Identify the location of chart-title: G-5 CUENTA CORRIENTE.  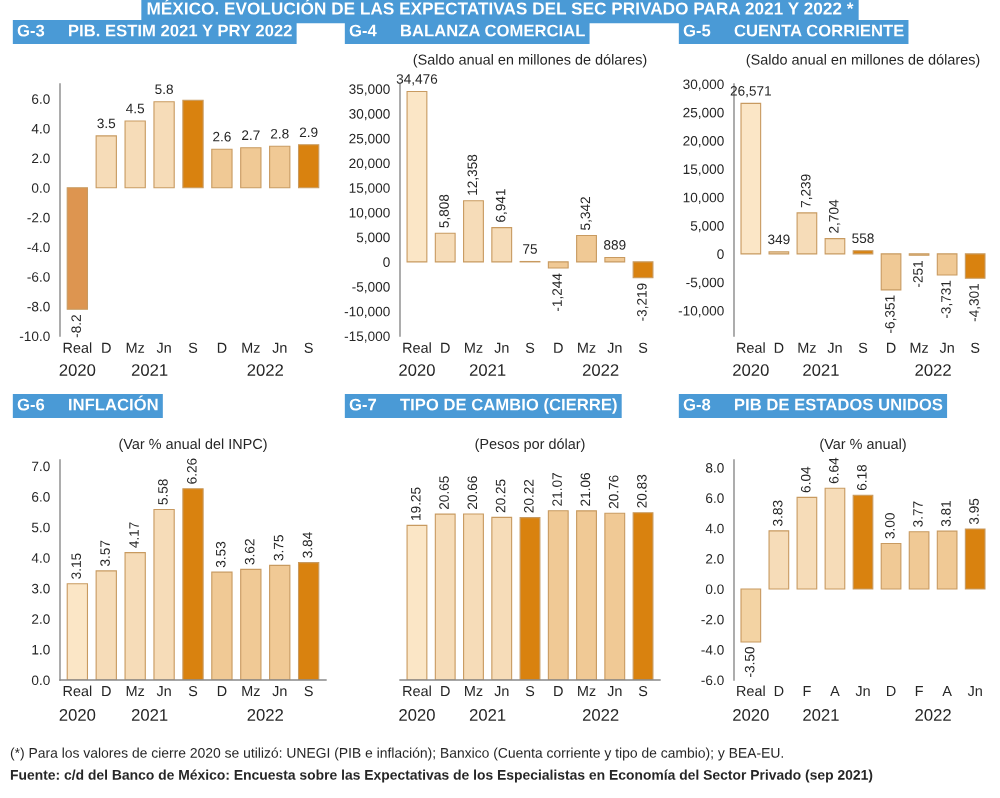
(793, 30).